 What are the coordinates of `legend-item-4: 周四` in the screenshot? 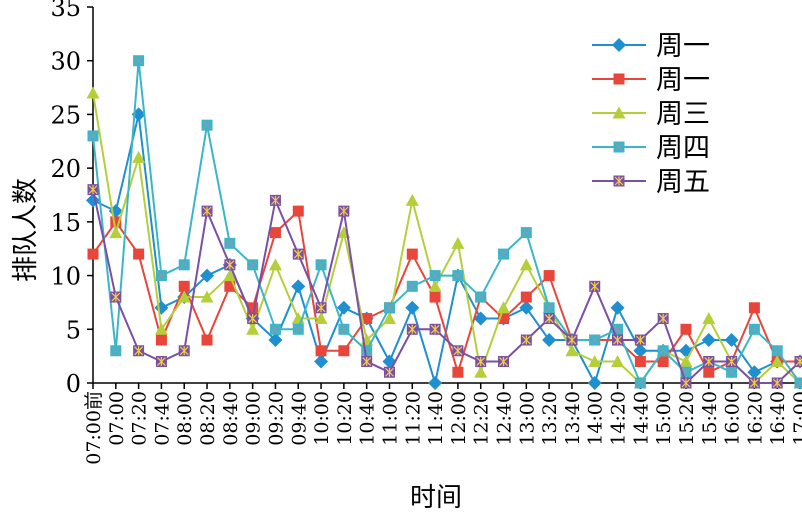 It's located at (651, 148).